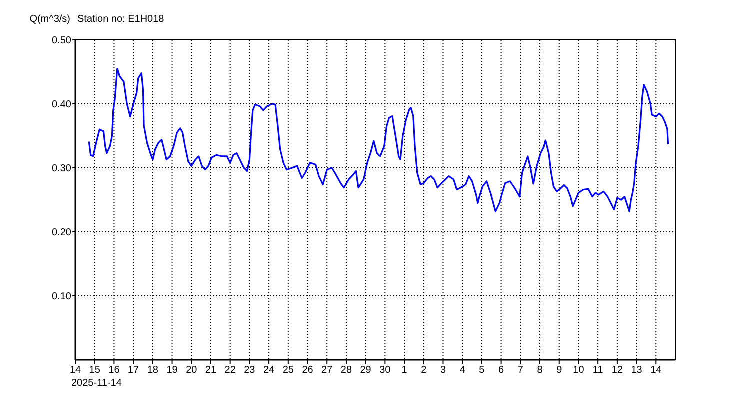 This screenshot has height=400, width=750. What do you see at coordinates (62, 41) in the screenshot?
I see `y-tick-label: 0.50` at bounding box center [62, 41].